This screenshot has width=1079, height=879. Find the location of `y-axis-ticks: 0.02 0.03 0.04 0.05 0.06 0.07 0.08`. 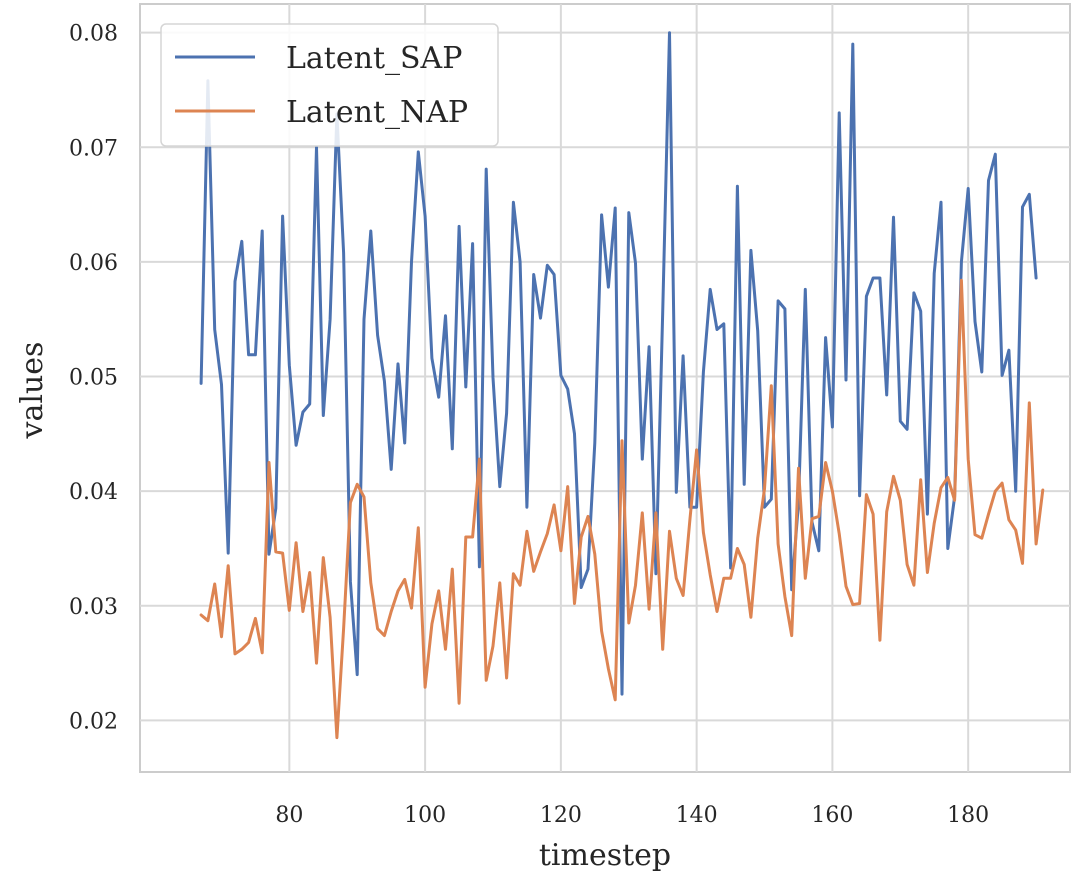

y-axis-ticks: 0.02 0.03 0.04 0.05 0.06 0.07 0.08 is located at coordinates (93, 378).